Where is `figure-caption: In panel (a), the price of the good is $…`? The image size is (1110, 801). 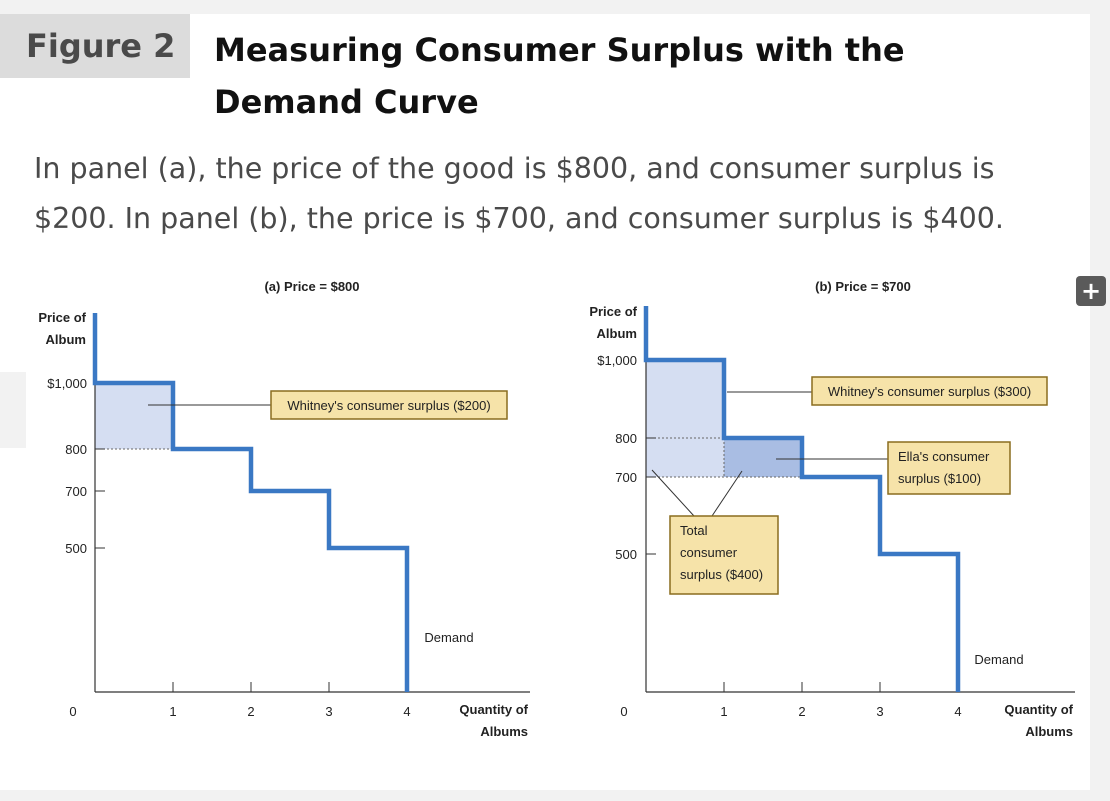 figure-caption: In panel (a), the price of the good is $… is located at coordinates (549, 194).